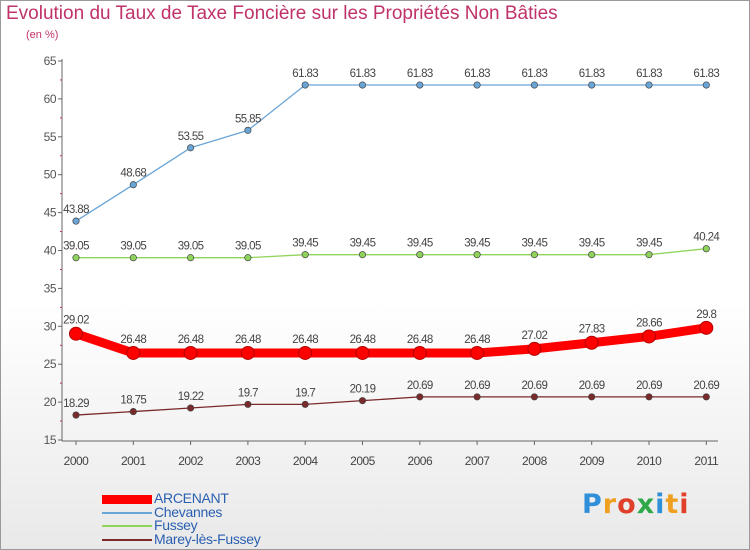  Describe the element at coordinates (249, 461) in the screenshot. I see `x-tick-label: 2003` at that location.